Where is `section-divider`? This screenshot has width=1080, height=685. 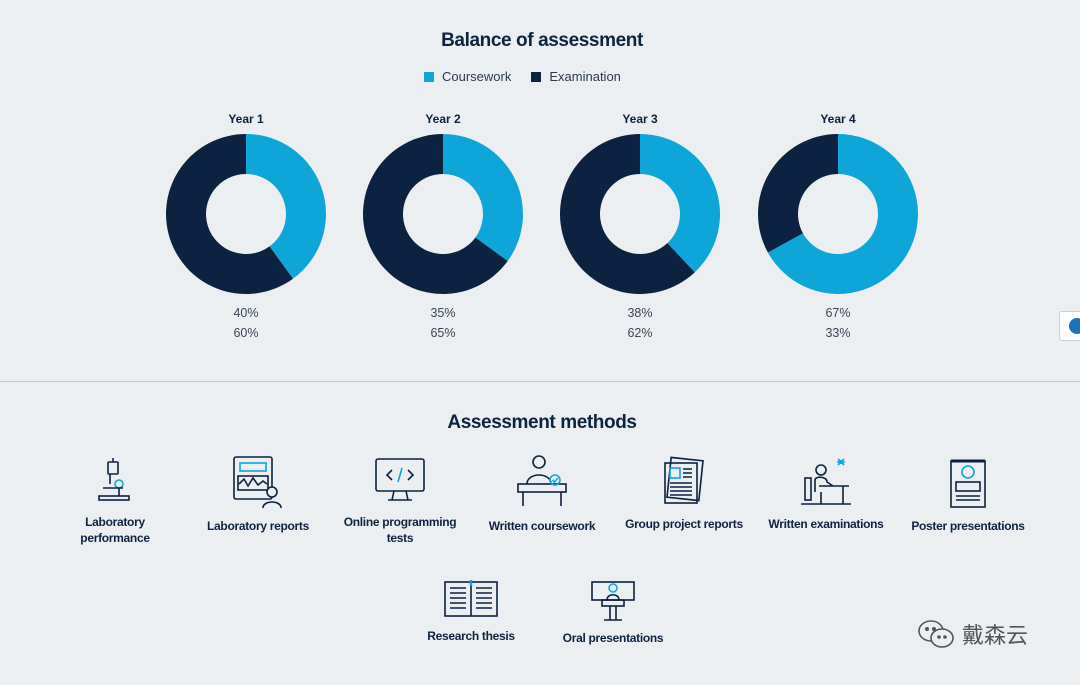 section-divider is located at coordinates (540, 381).